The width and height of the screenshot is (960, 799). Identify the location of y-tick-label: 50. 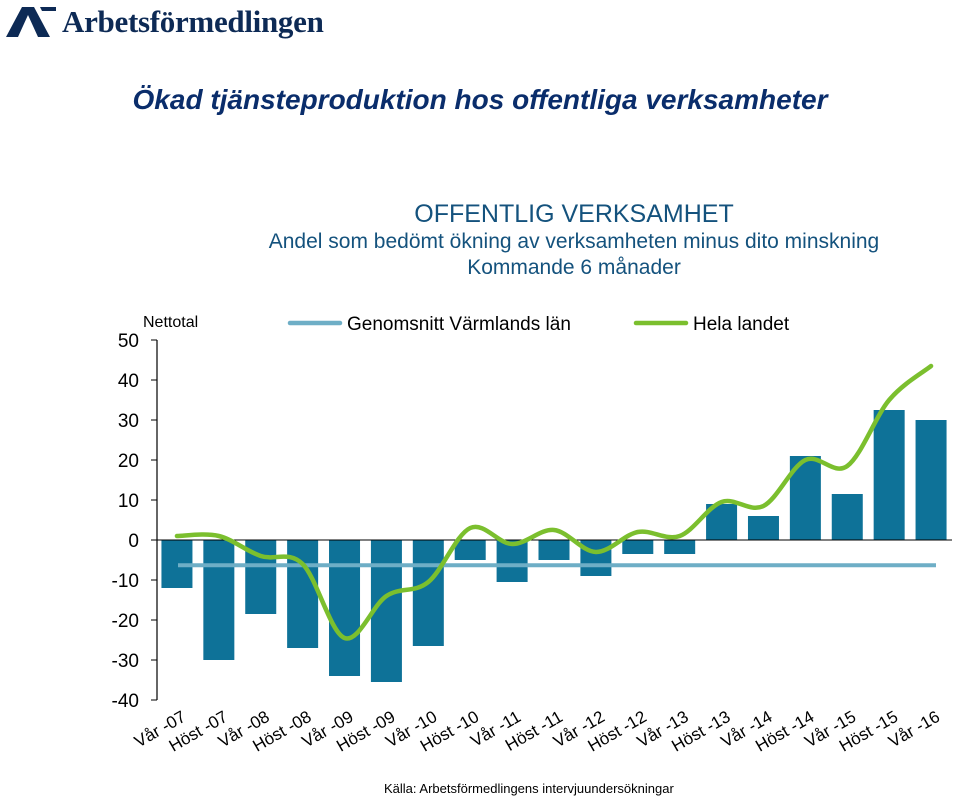
(128, 341).